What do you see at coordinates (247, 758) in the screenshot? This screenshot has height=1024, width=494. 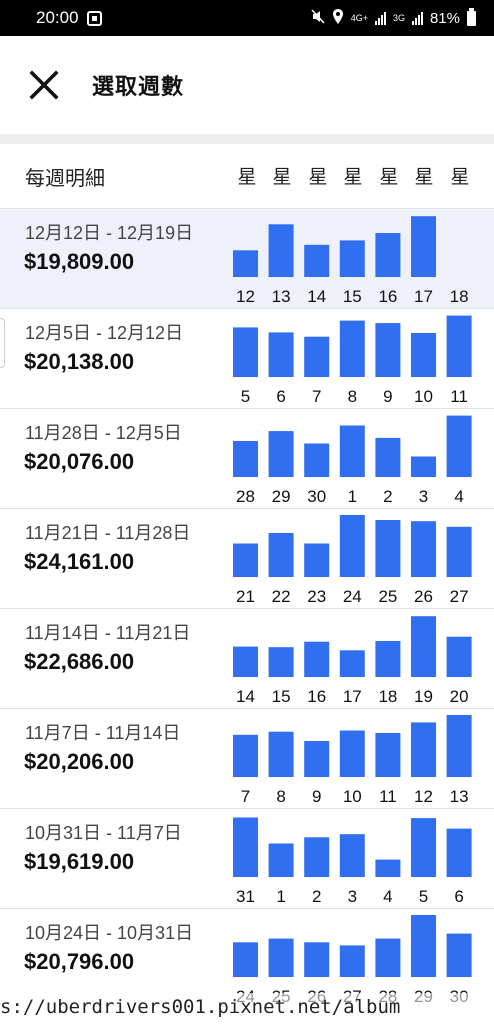 I see `week-row: 11月7日 - 11月14日 $20,206.00 7 8 9 10 11 12 13` at bounding box center [247, 758].